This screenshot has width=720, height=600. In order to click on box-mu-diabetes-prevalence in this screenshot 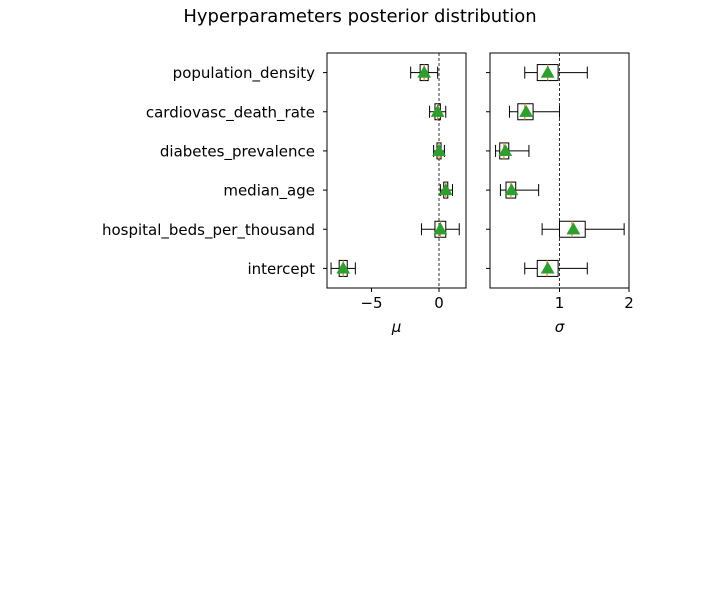, I will do `click(439, 151)`.